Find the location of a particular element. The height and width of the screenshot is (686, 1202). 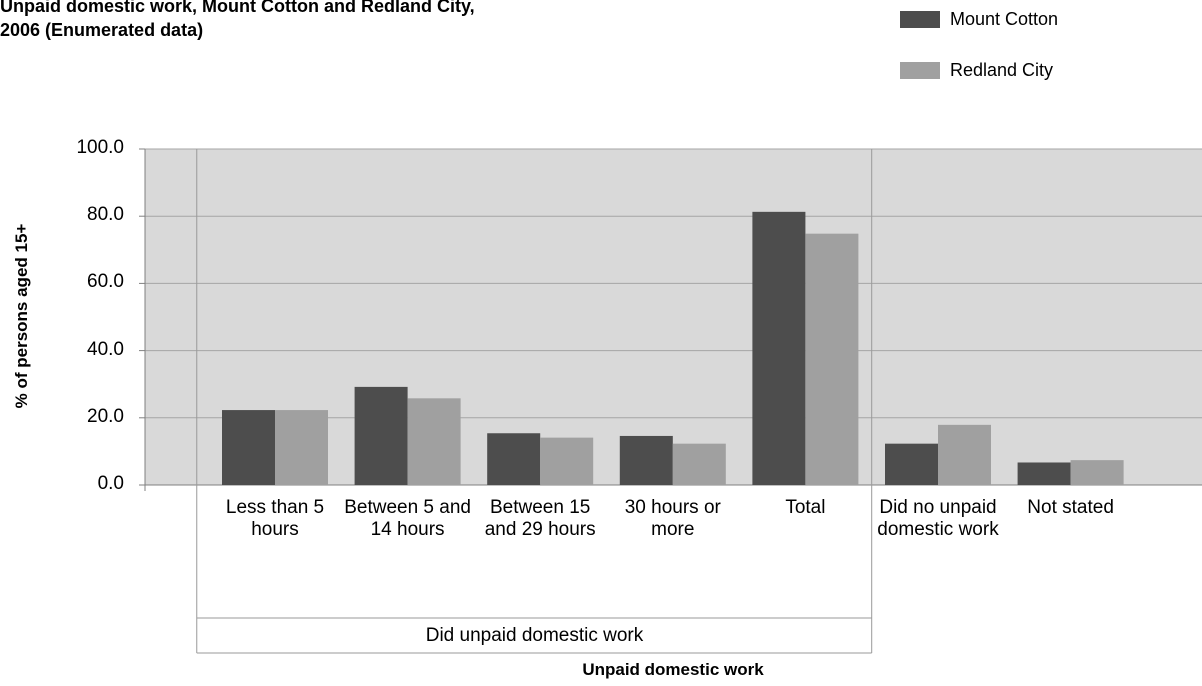

x-tick-label: Not stated is located at coordinates (1070, 507).